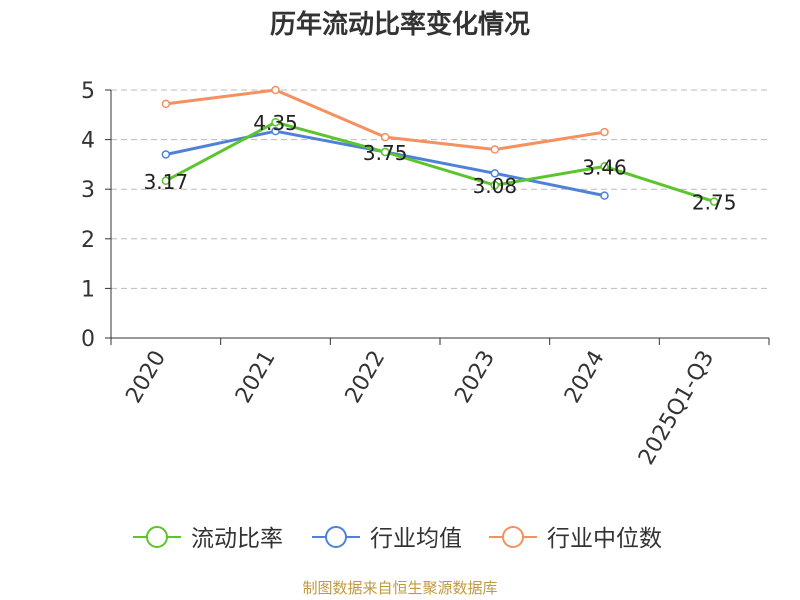 This screenshot has width=800, height=600. I want to click on y-tick-label: 5, so click(88, 91).